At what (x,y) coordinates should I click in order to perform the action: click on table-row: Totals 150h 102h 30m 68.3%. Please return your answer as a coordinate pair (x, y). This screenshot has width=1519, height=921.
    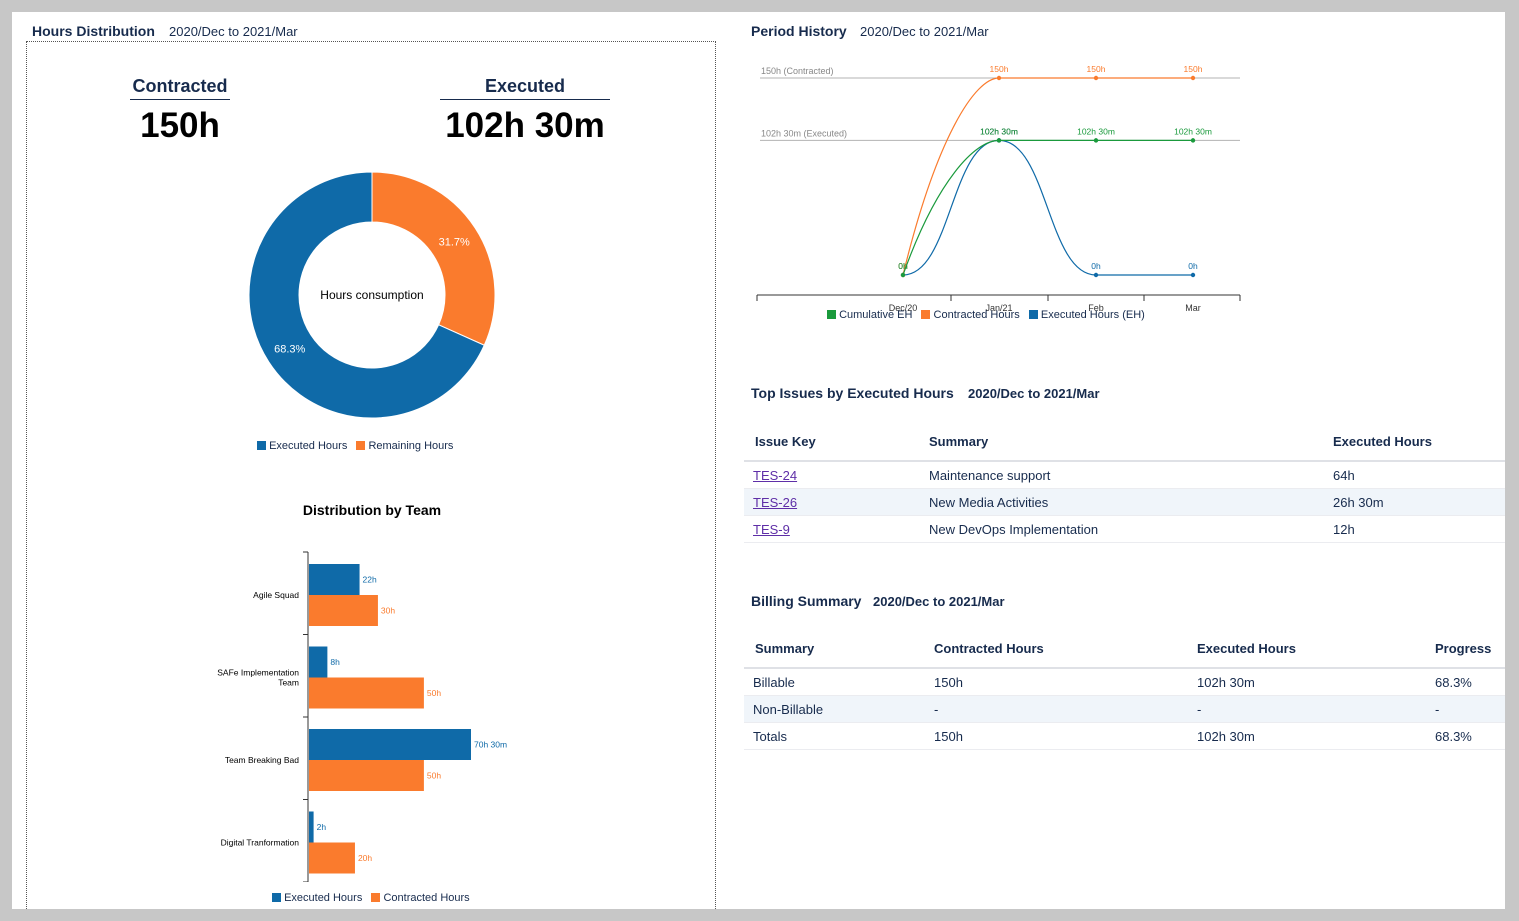
    Looking at the image, I should click on (1124, 736).